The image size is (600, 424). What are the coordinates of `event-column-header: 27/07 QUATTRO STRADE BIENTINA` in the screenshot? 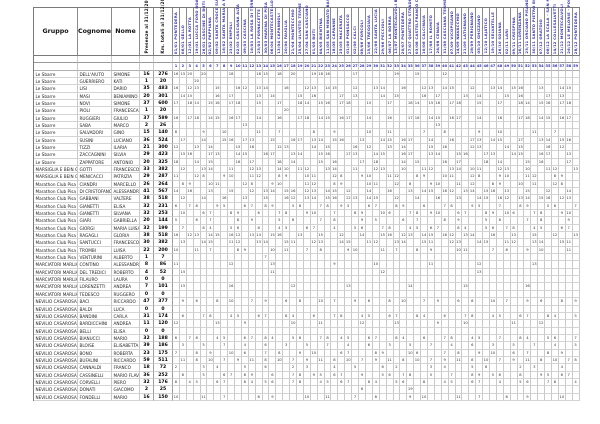 It's located at (411, 28).